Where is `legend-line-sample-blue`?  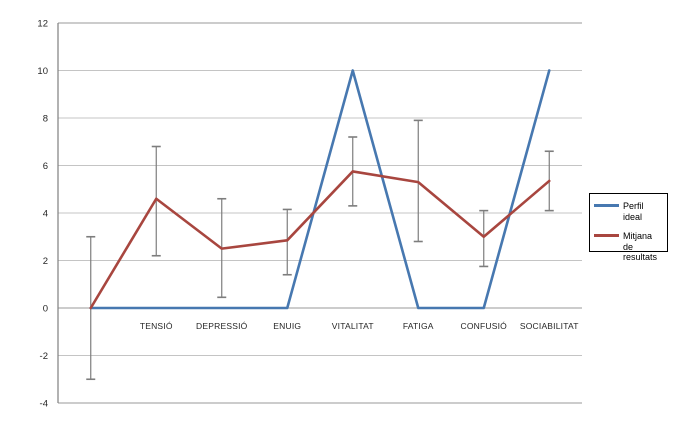
legend-line-sample-blue is located at coordinates (606, 205).